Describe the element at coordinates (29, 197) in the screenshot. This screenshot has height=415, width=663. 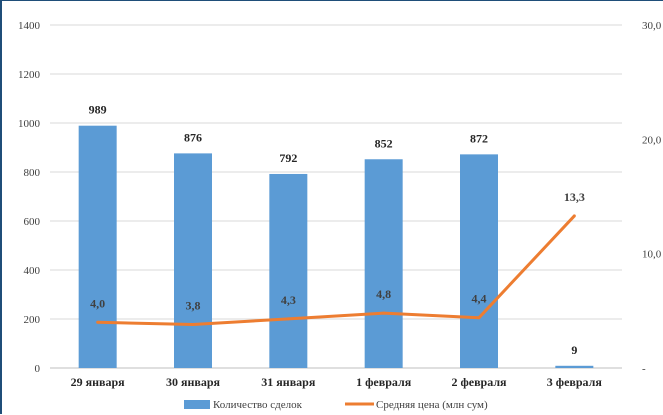
I see `left-axis-ticks: 0 200 400 600 800 1000 1200 1400` at that location.